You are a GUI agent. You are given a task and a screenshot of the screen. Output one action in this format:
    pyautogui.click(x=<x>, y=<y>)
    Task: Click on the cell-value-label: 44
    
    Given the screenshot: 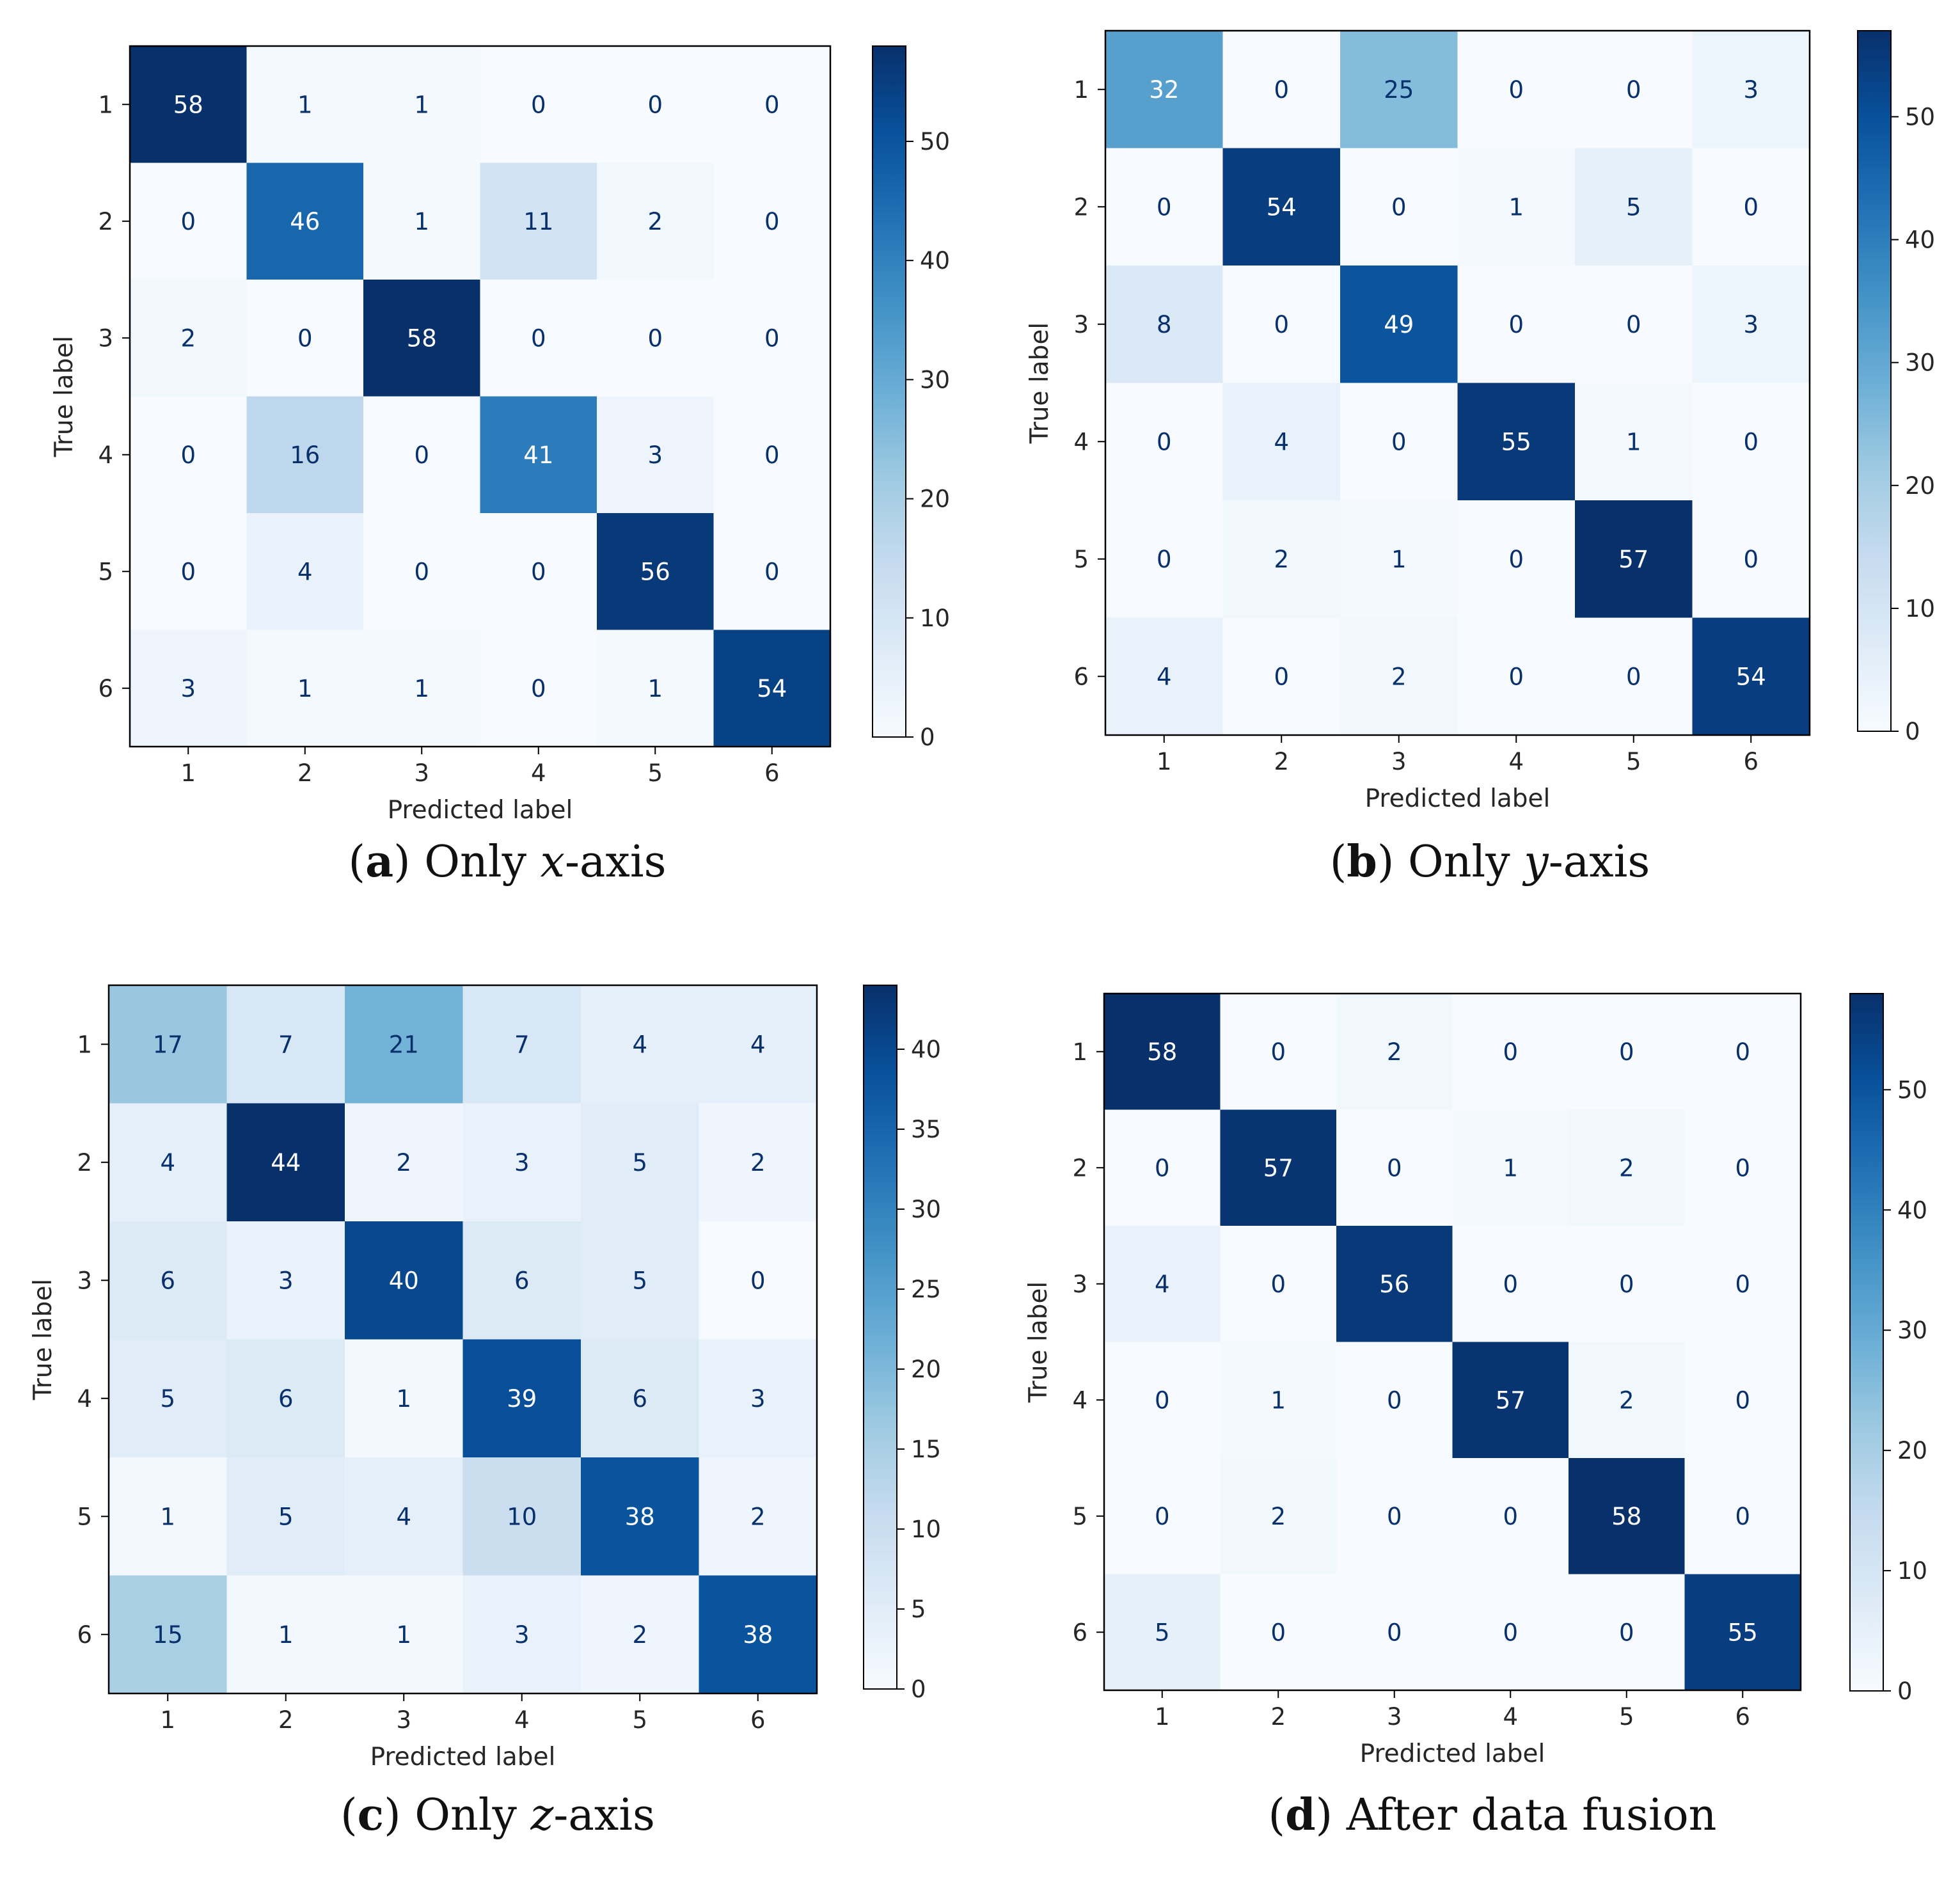 What is the action you would take?
    pyautogui.click(x=286, y=1163)
    